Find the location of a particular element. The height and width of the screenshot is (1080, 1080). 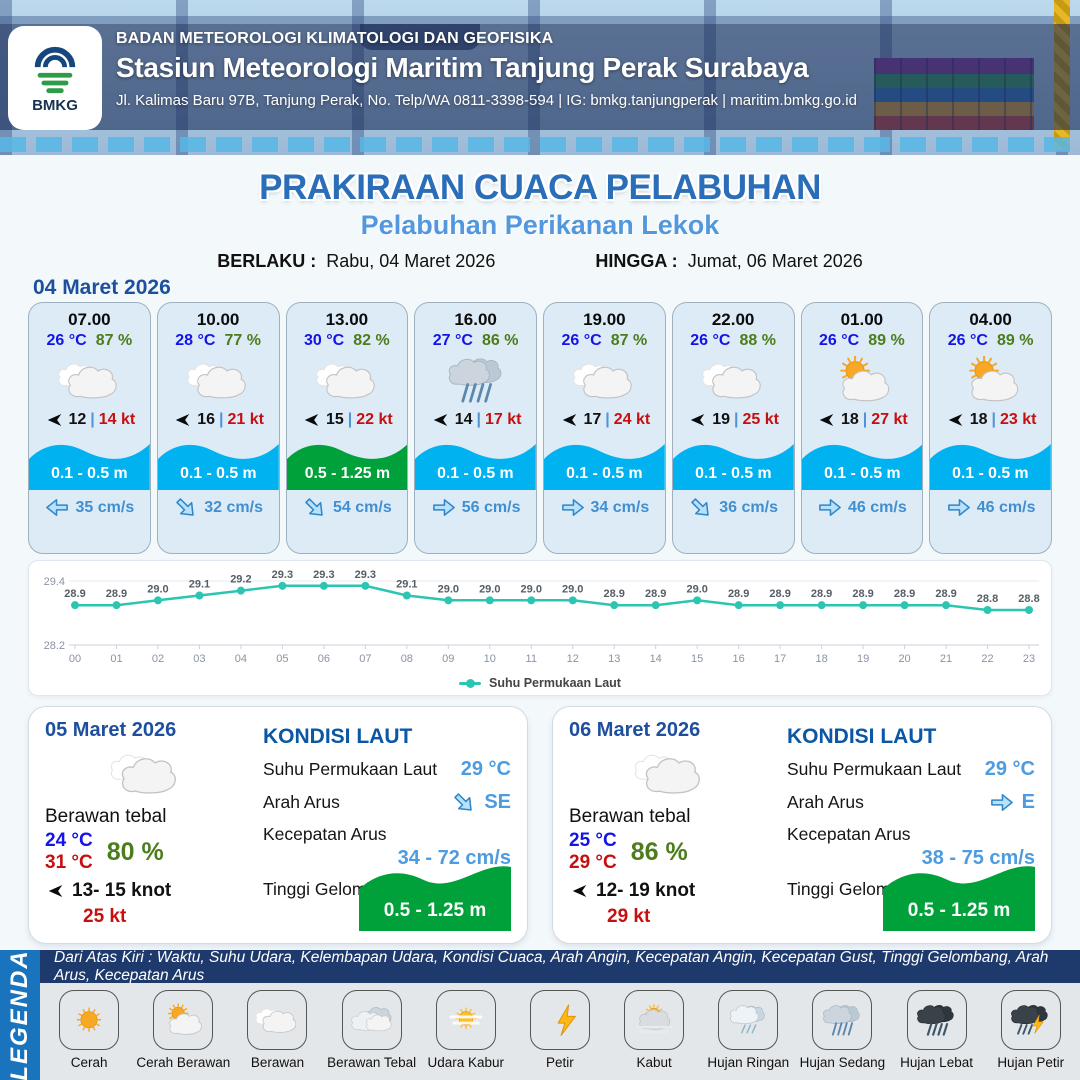

svg-text: 04 is located at coordinates (241, 659).